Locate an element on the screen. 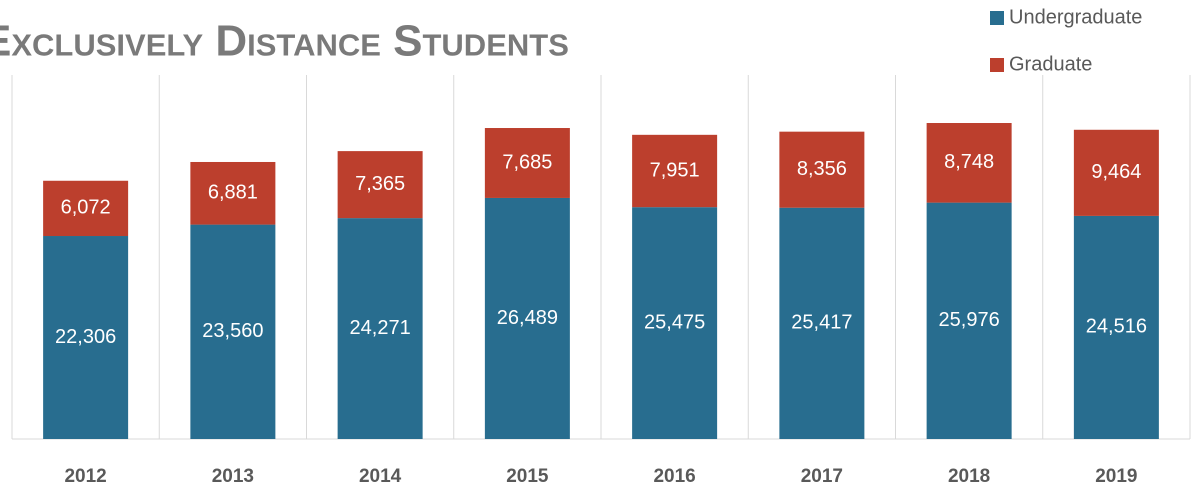 The width and height of the screenshot is (1203, 486). value-label: 26,489 is located at coordinates (527, 318).